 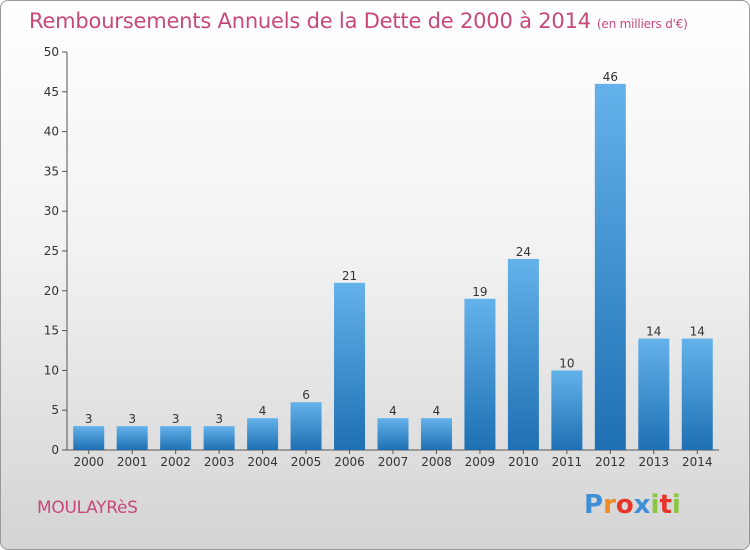 I want to click on data-label: 6, so click(x=306, y=395).